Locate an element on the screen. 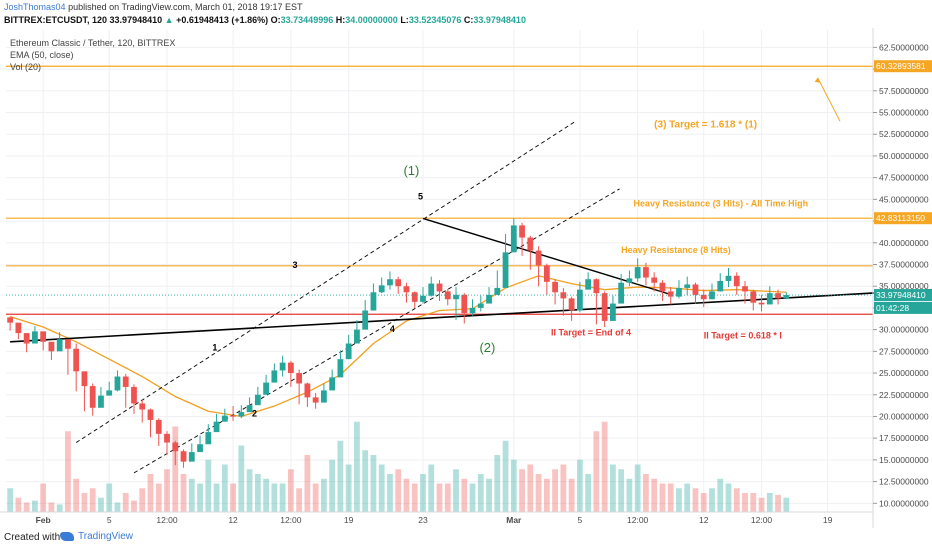  y-tick-label: 35.00000000 is located at coordinates (904, 286).